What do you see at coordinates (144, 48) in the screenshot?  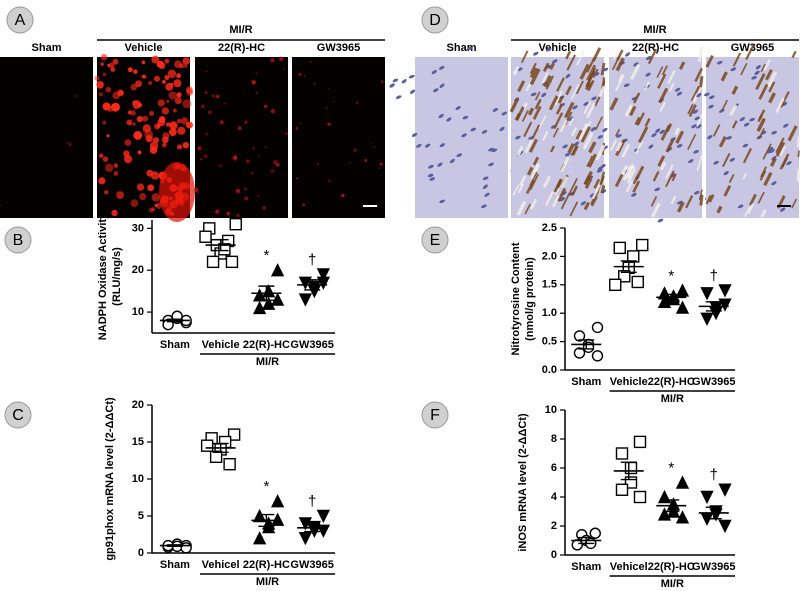 I see `image-label: Vehicle` at bounding box center [144, 48].